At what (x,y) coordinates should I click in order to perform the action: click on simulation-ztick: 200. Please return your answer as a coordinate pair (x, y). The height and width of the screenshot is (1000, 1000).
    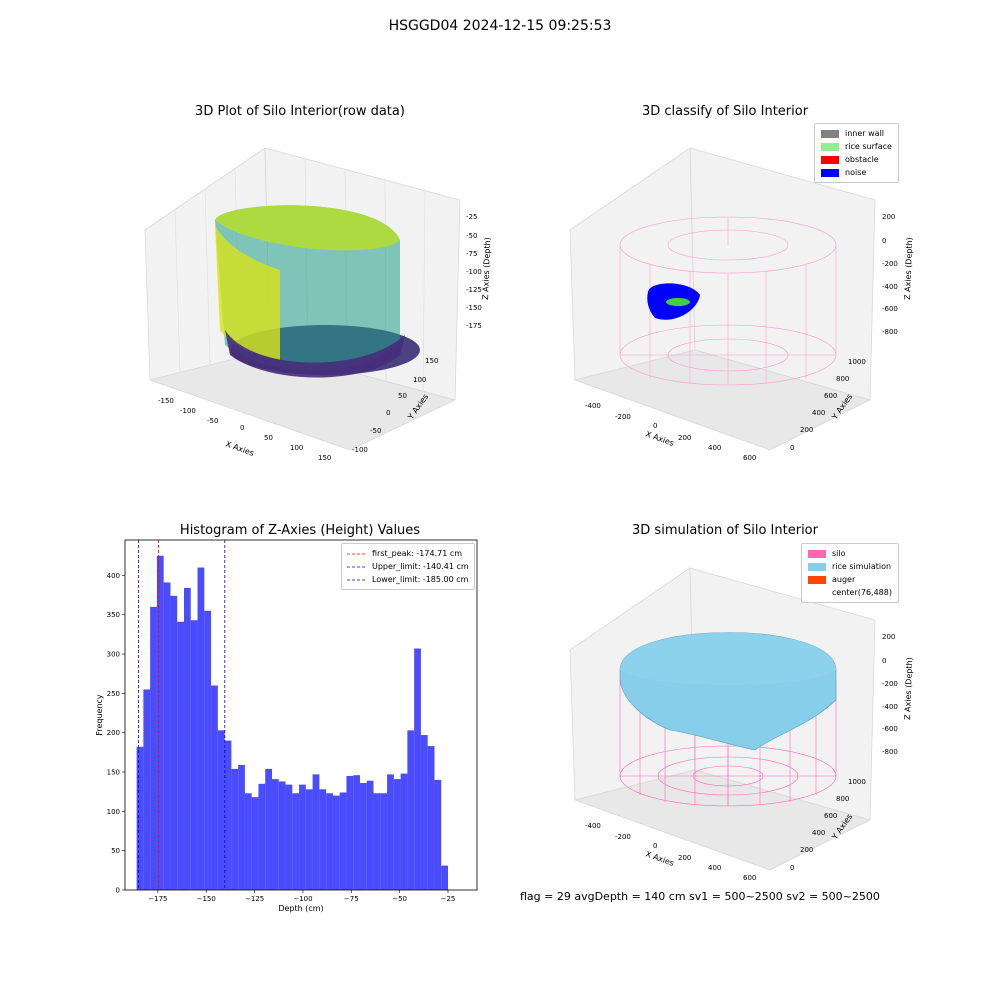
    Looking at the image, I should click on (888, 637).